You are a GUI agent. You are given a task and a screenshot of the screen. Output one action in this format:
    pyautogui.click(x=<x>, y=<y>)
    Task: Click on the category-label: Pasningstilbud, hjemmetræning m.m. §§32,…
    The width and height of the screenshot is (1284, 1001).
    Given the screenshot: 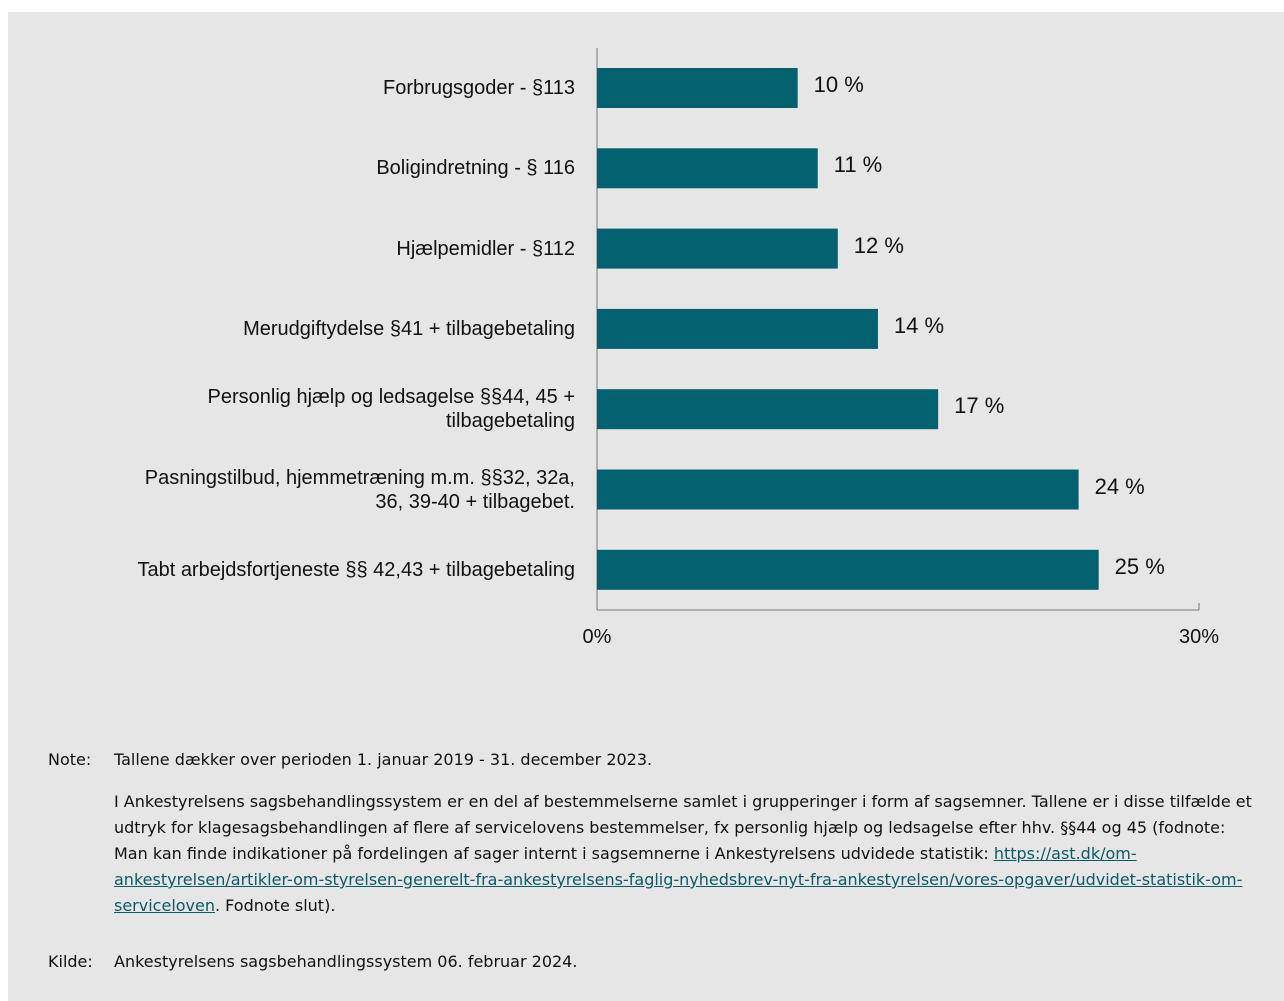 What is the action you would take?
    pyautogui.click(x=359, y=489)
    